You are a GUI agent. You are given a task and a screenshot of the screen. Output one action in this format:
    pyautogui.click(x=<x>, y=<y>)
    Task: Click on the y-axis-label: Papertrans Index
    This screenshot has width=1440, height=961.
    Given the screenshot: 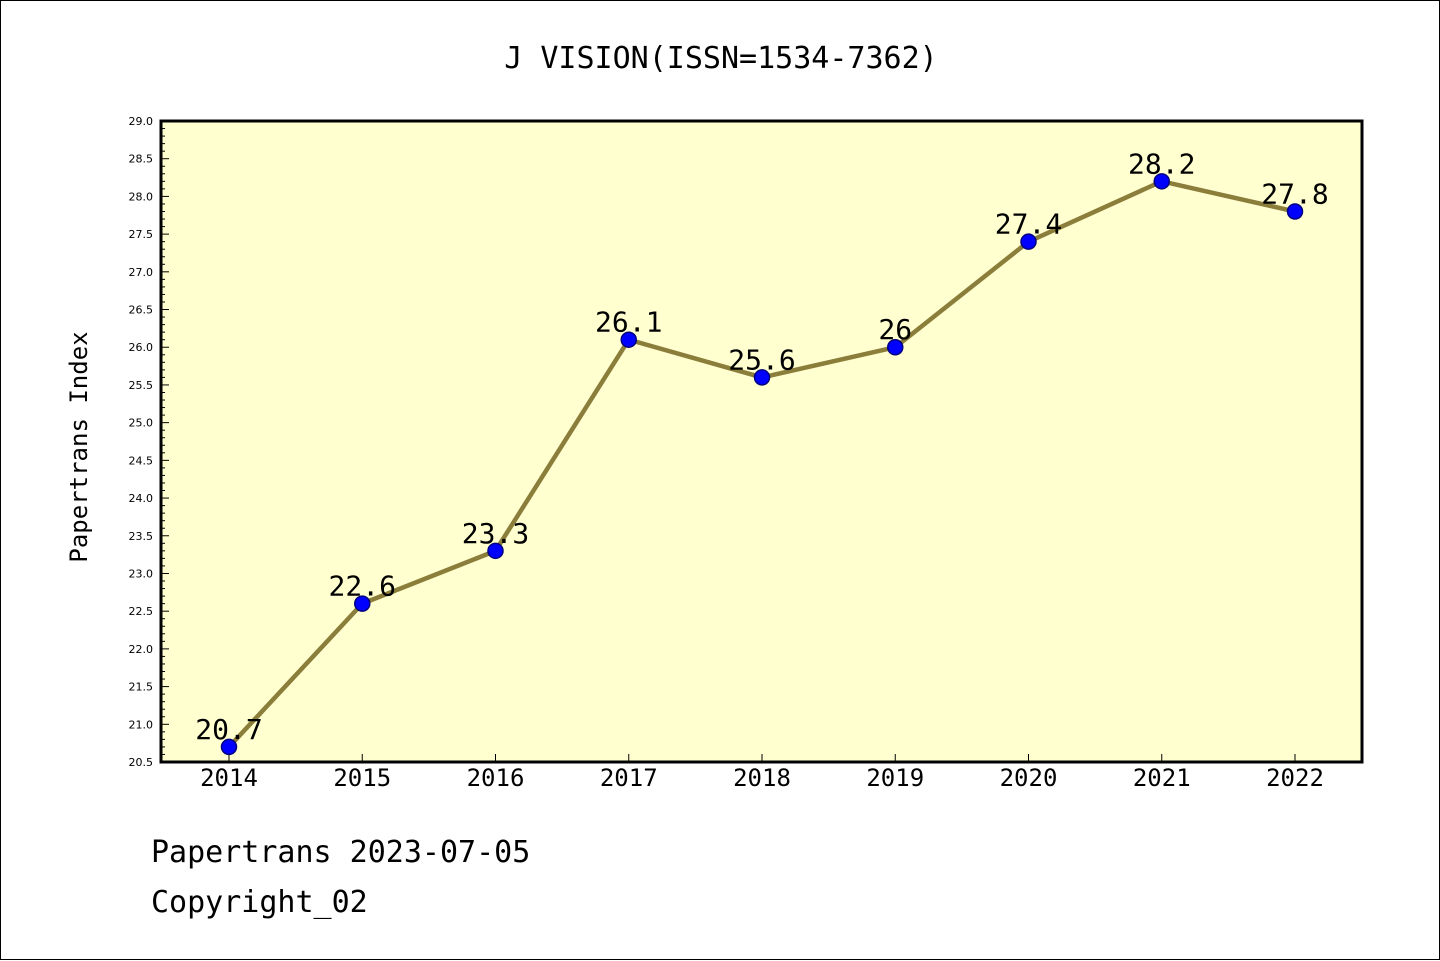 What is the action you would take?
    pyautogui.click(x=79, y=446)
    